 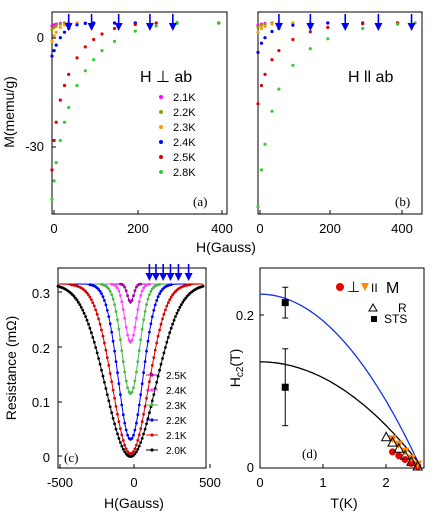 I want to click on data-point-2.0K-14, so click(x=78, y=302).